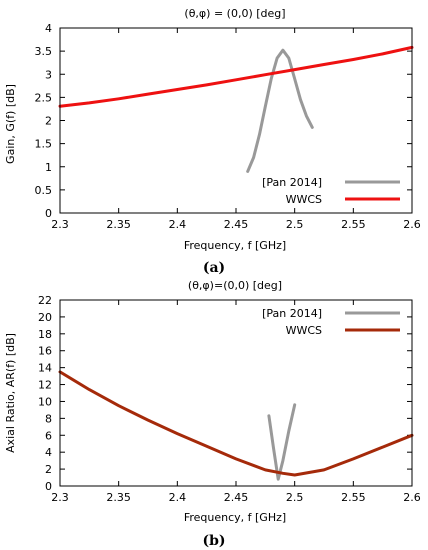 The image size is (428, 550). What do you see at coordinates (48, 74) in the screenshot?
I see `y-tick-label: 3` at bounding box center [48, 74].